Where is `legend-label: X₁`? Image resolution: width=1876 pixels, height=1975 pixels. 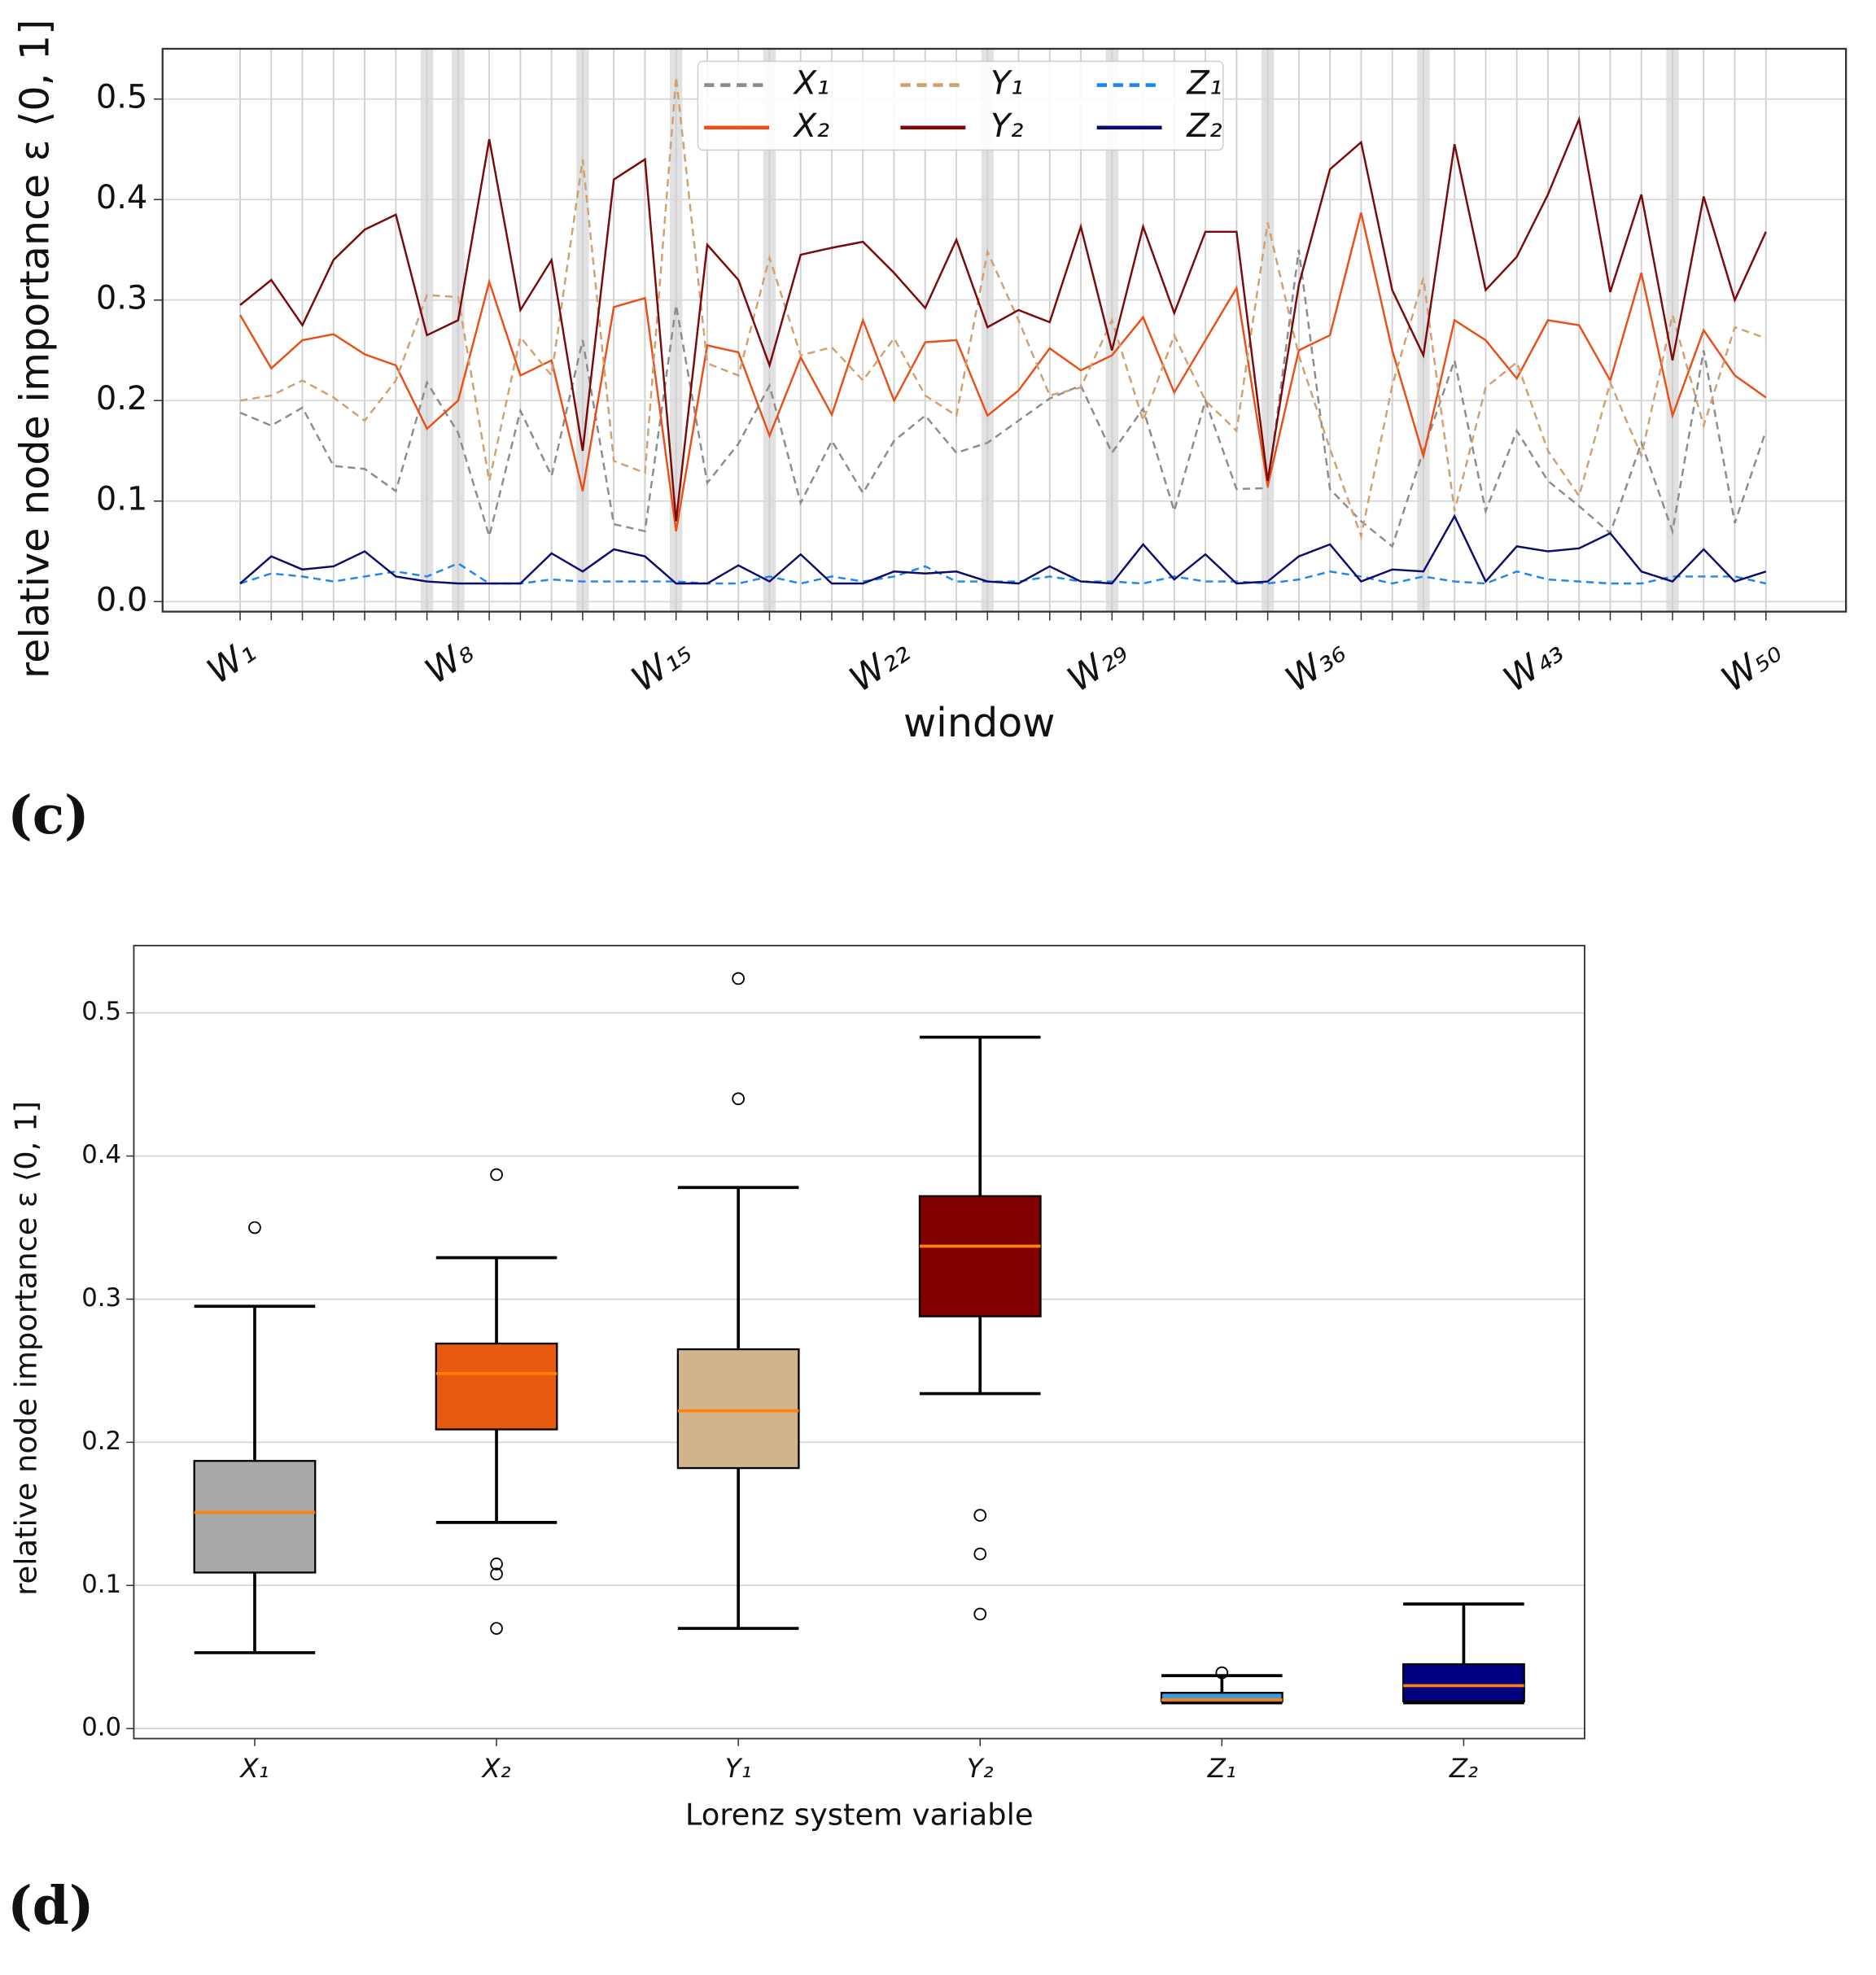 legend-label: X₁ is located at coordinates (811, 84).